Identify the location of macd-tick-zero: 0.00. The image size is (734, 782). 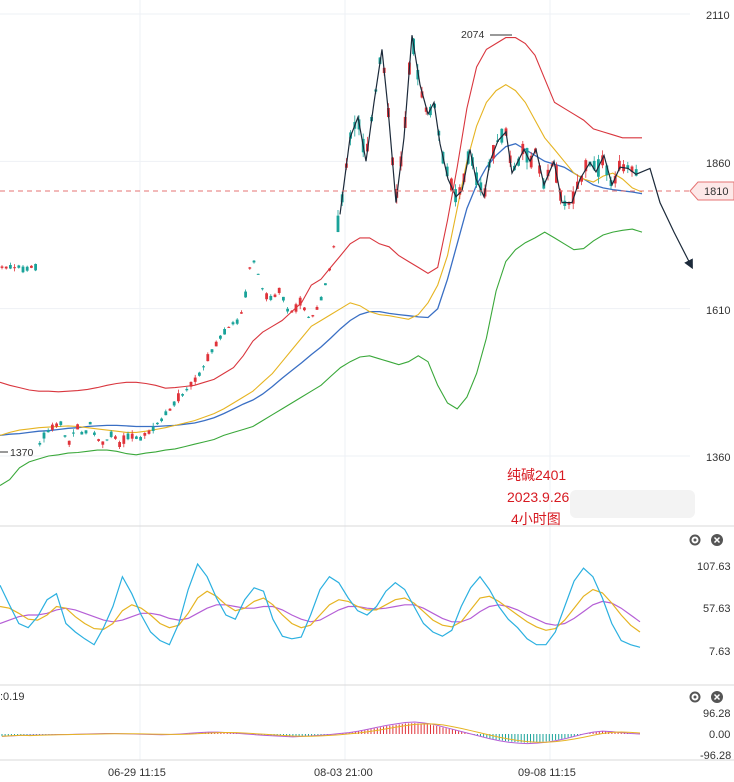
(719, 735).